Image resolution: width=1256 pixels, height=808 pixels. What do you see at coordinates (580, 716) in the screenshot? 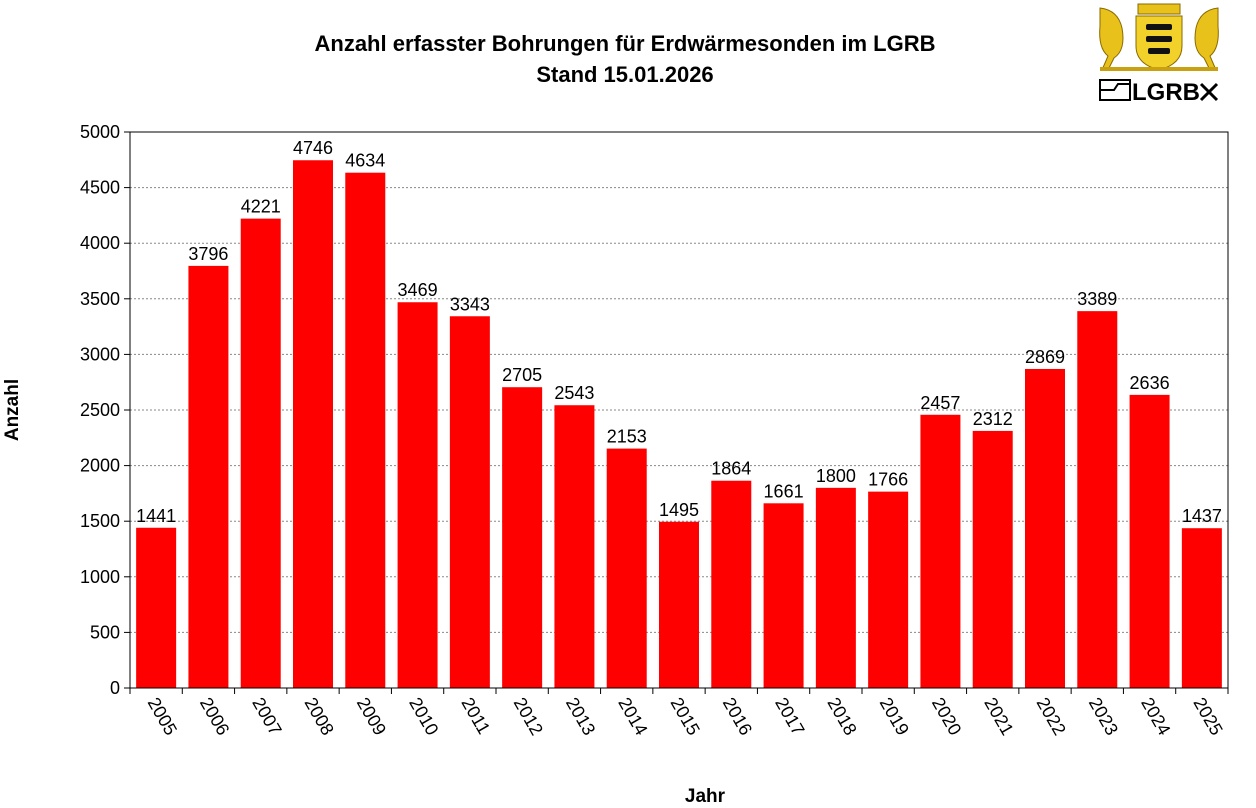
I see `x-tick-label: 2013` at bounding box center [580, 716].